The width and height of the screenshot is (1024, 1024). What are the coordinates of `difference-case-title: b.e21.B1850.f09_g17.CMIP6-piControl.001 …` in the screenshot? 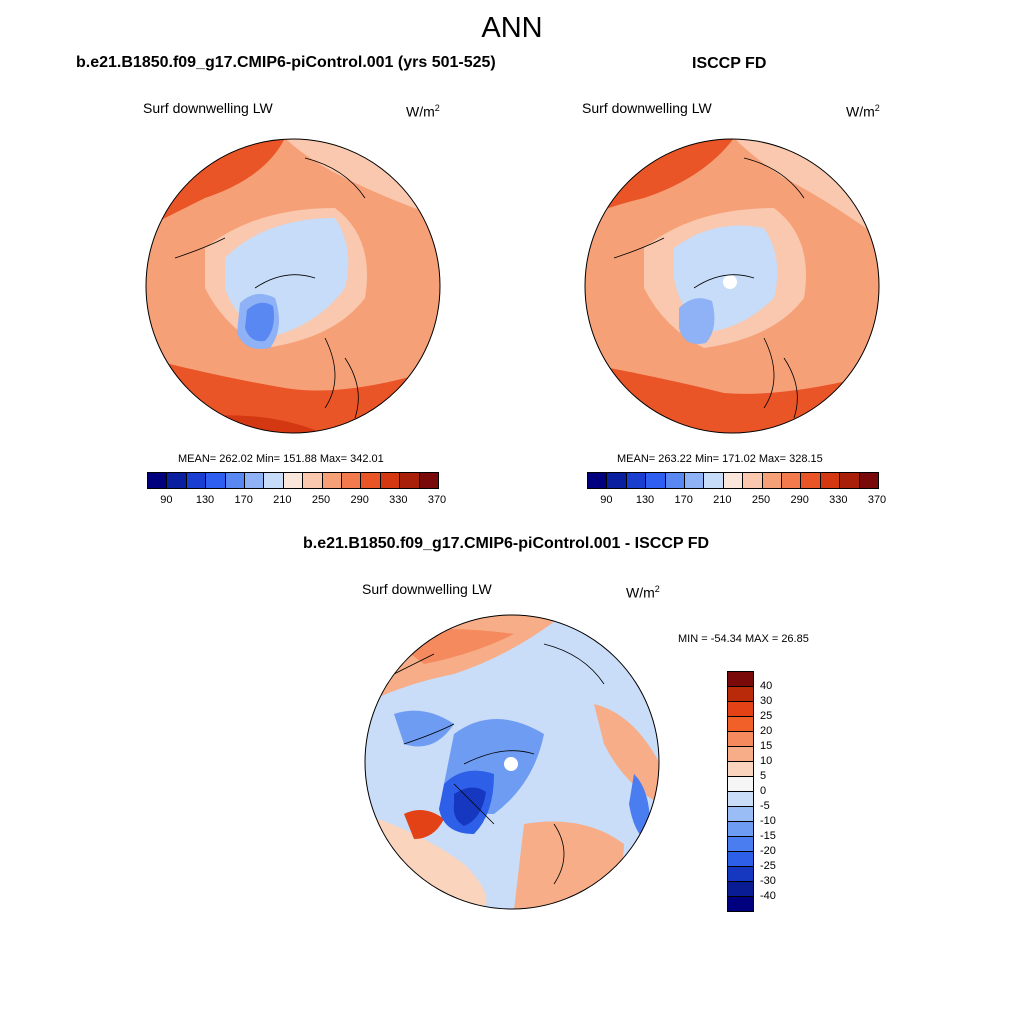 It's located at (506, 543).